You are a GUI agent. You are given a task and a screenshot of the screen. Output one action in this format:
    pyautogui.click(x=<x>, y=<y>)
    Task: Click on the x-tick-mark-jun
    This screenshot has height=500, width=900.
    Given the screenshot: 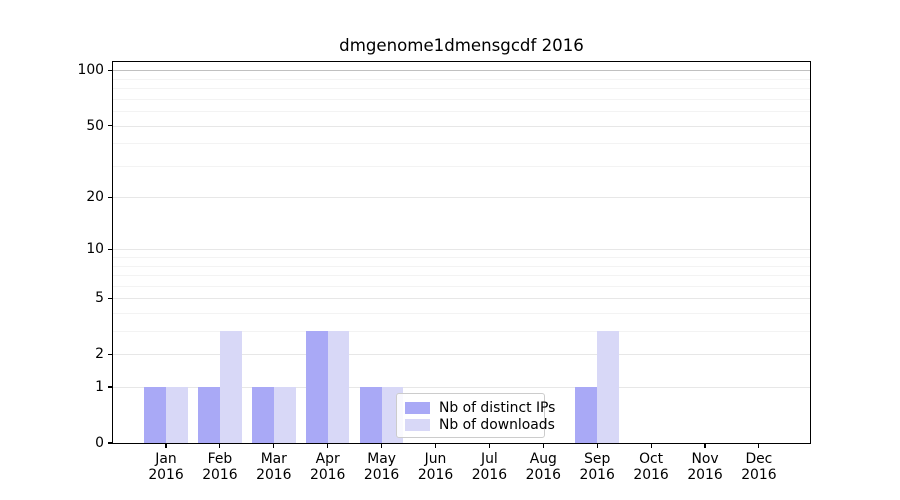 What is the action you would take?
    pyautogui.click(x=435, y=445)
    